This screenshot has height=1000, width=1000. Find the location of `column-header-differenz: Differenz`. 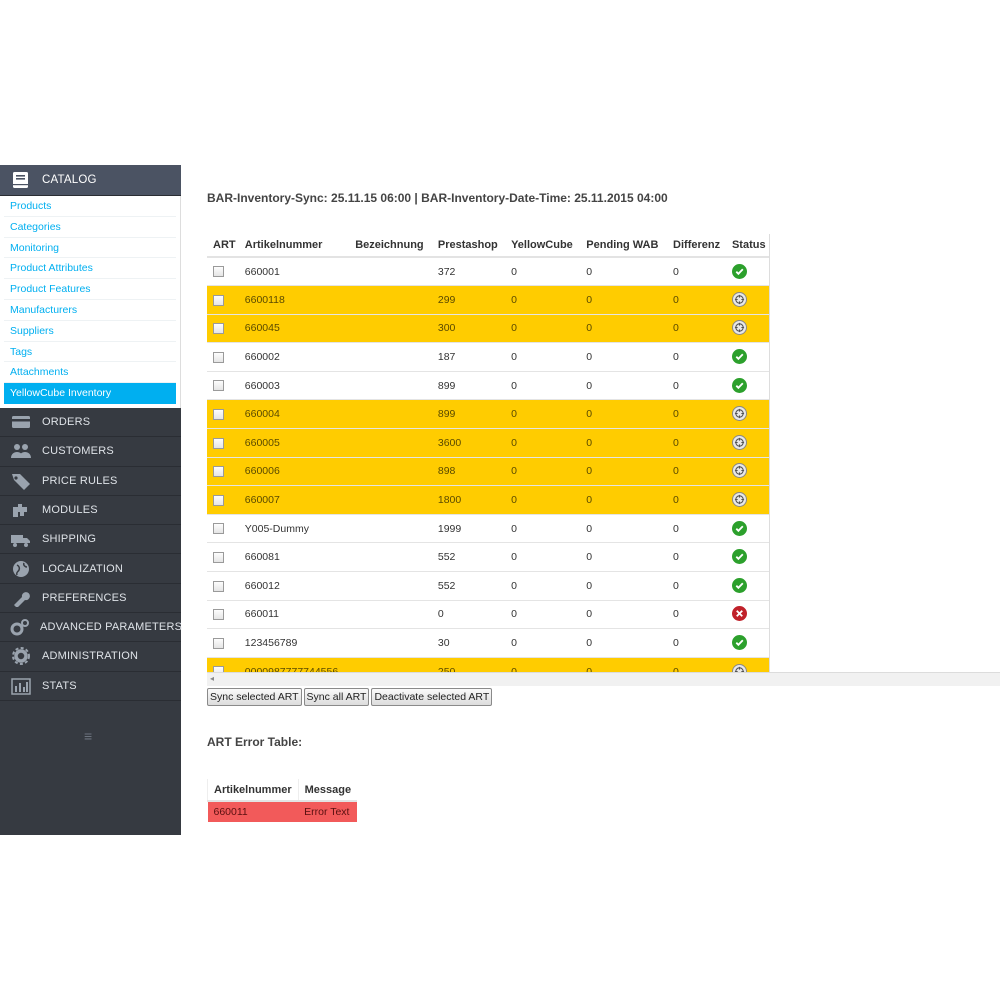

column-header-differenz: Differenz is located at coordinates (696, 246).